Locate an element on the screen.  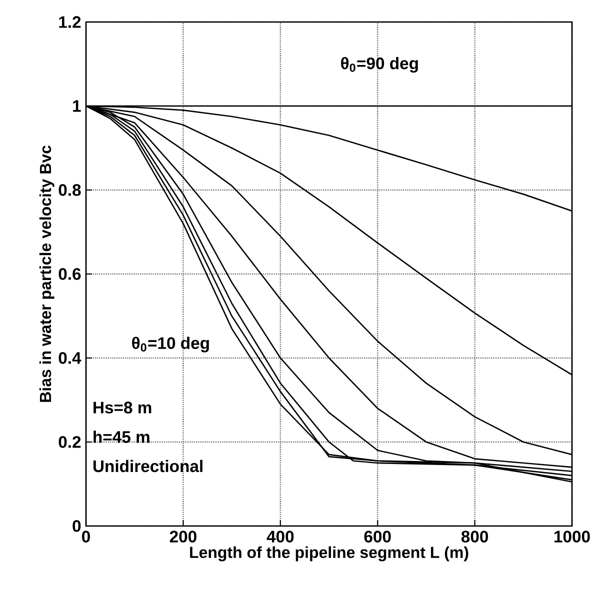
annotation: h=45 m is located at coordinates (122, 436).